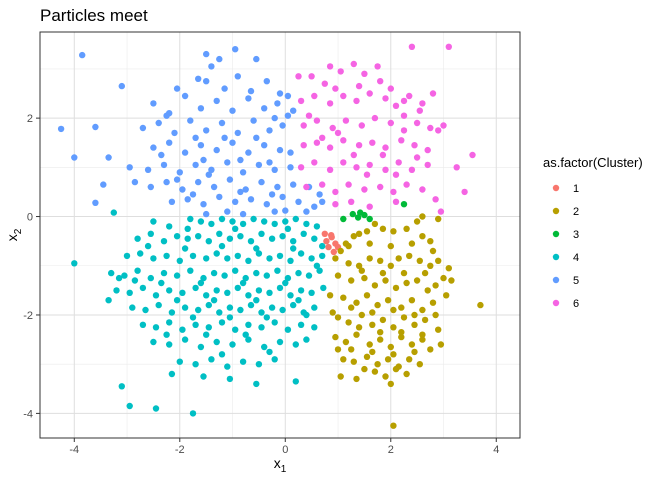 The height and width of the screenshot is (480, 672). Describe the element at coordinates (18, 231) in the screenshot. I see `y-axis-title-subscript: 2` at that location.